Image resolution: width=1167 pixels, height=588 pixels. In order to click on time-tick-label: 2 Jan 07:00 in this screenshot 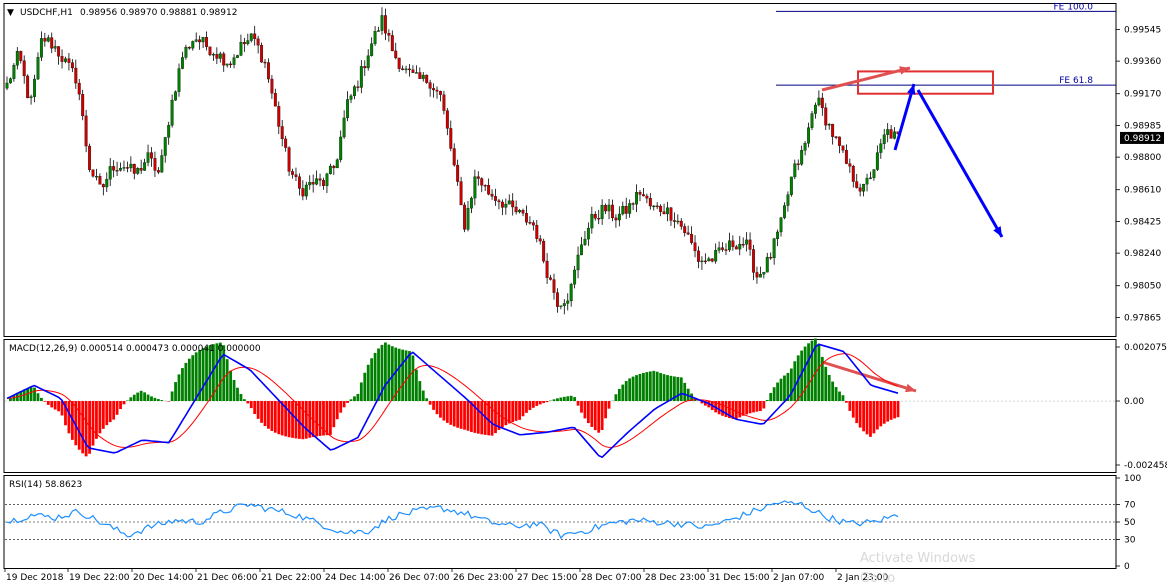, I will do `click(799, 578)`.